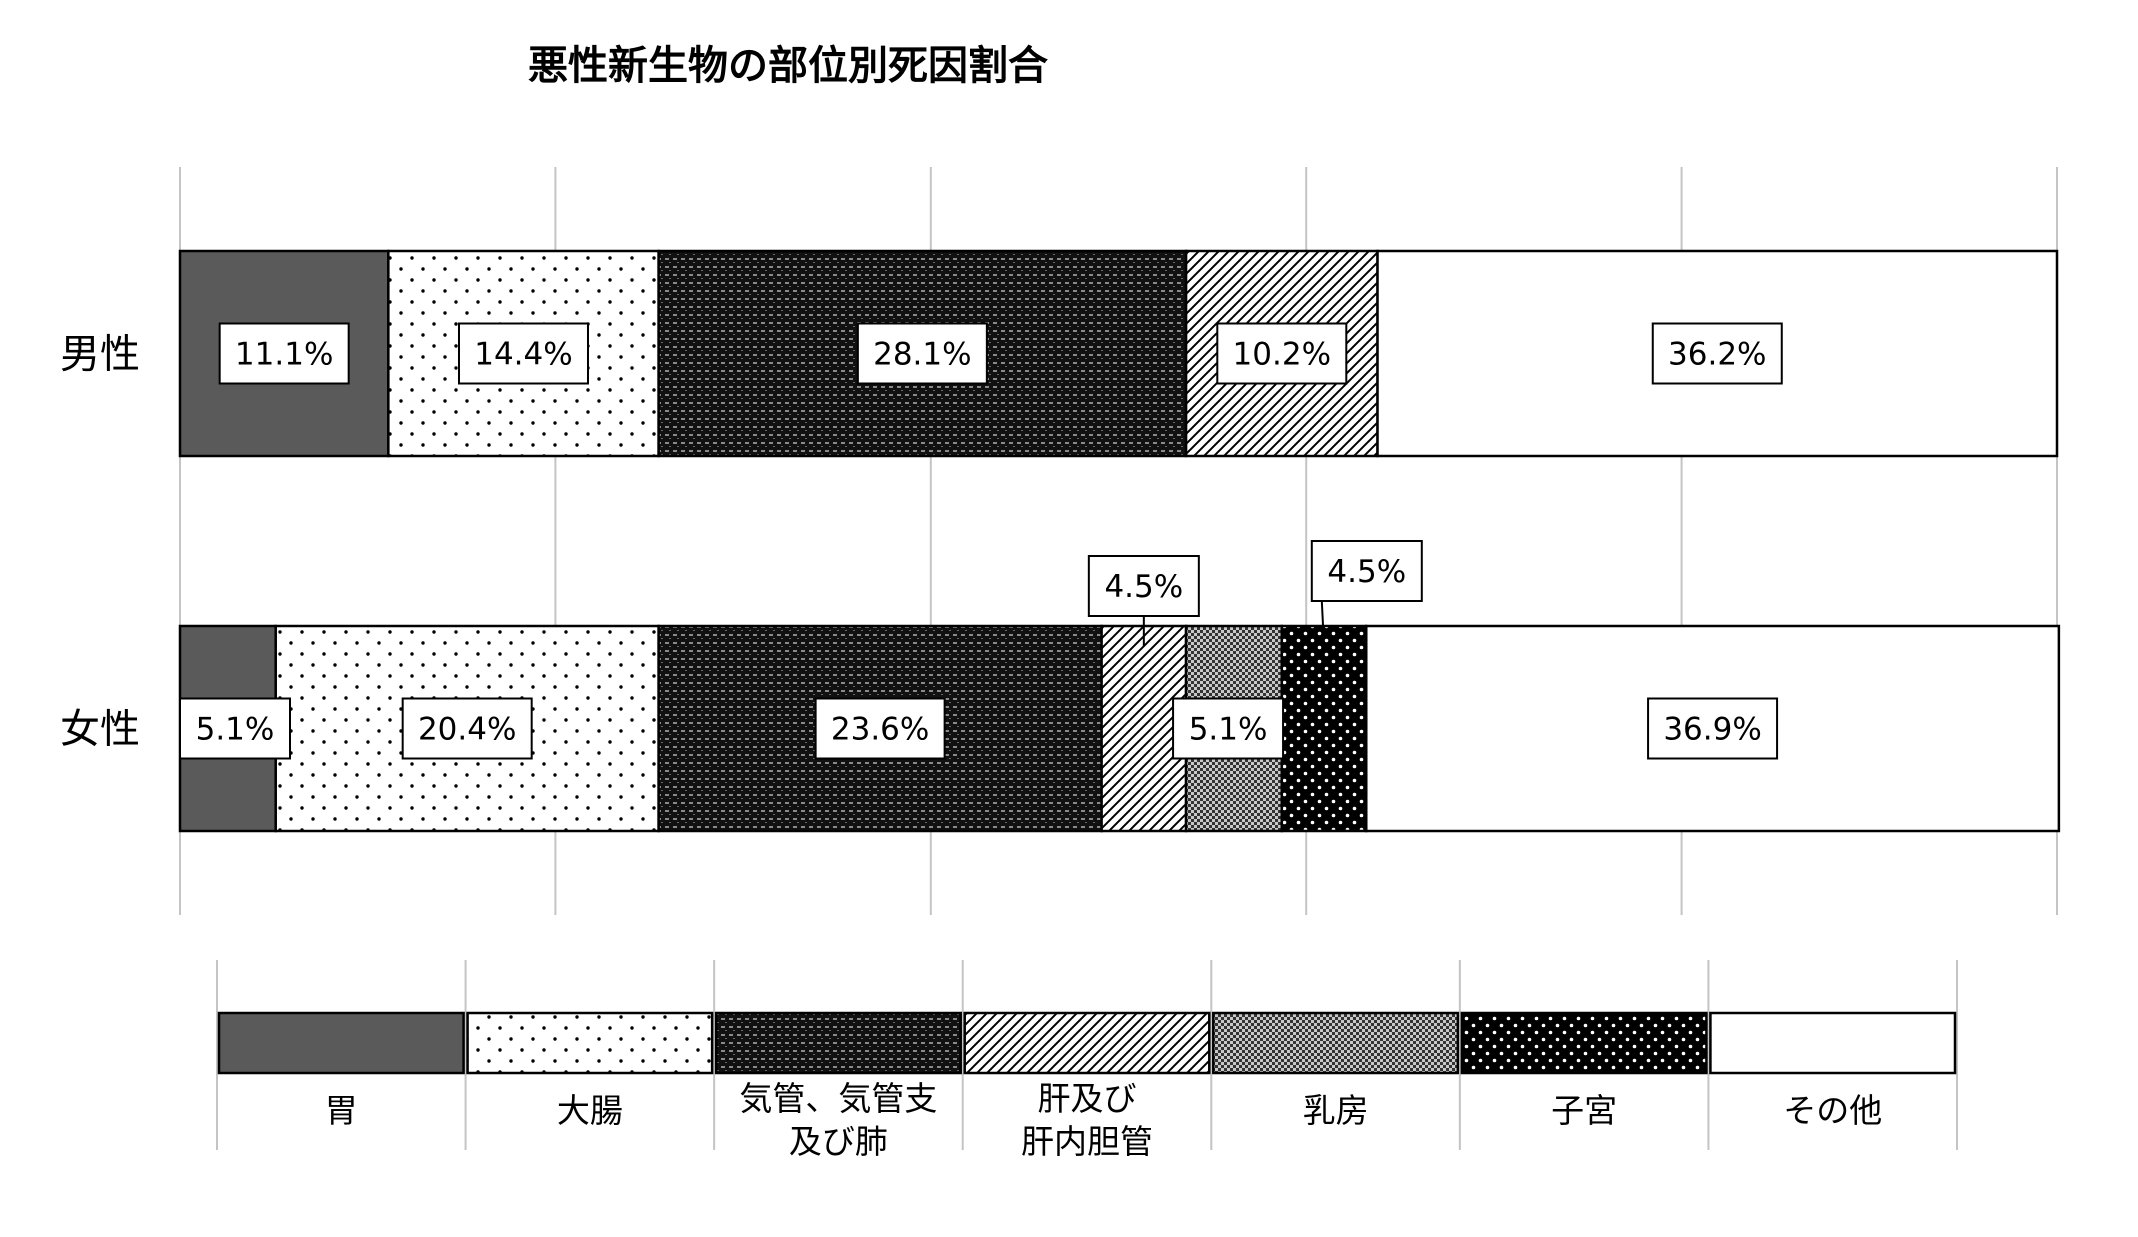 This screenshot has height=1237, width=2138. I want to click on legend-label: 肝及び, so click(1087, 1098).